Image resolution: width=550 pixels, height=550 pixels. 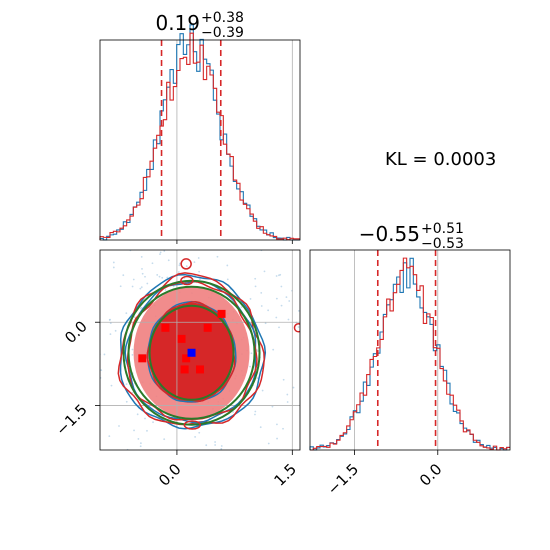 I want to click on contour-lines, so click(x=208, y=344).